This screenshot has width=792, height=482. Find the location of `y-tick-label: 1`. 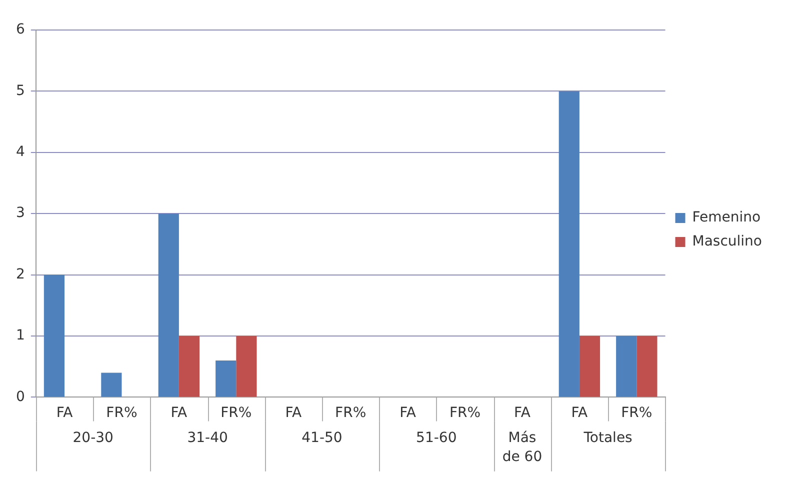

y-tick-label: 1 is located at coordinates (20, 336).